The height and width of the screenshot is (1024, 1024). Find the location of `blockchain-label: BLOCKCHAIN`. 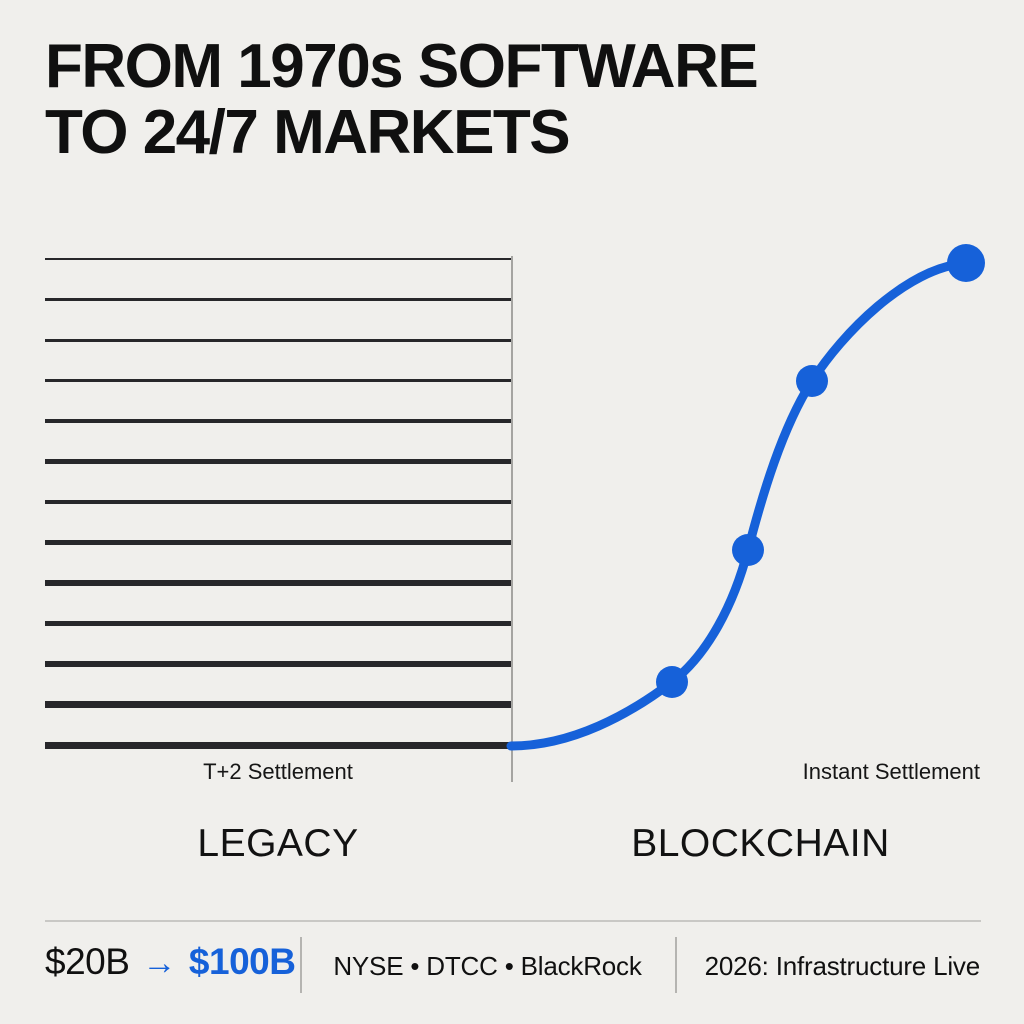

blockchain-label: BLOCKCHAIN is located at coordinates (760, 843).